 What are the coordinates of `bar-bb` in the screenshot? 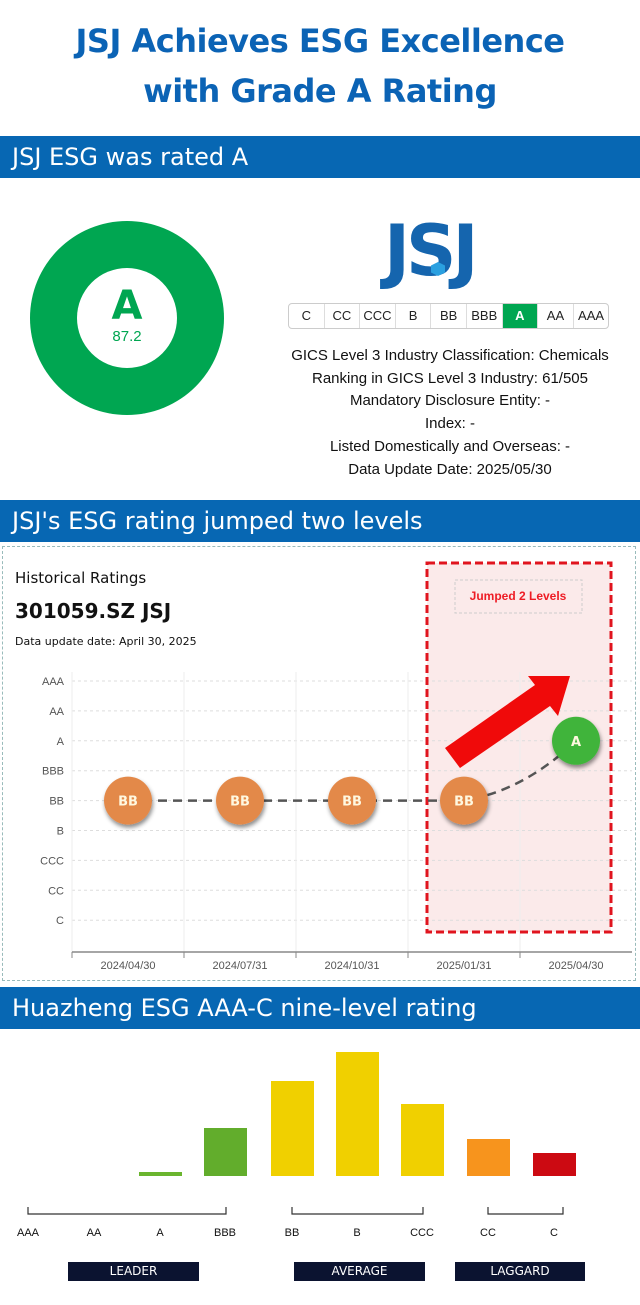 It's located at (292, 1128).